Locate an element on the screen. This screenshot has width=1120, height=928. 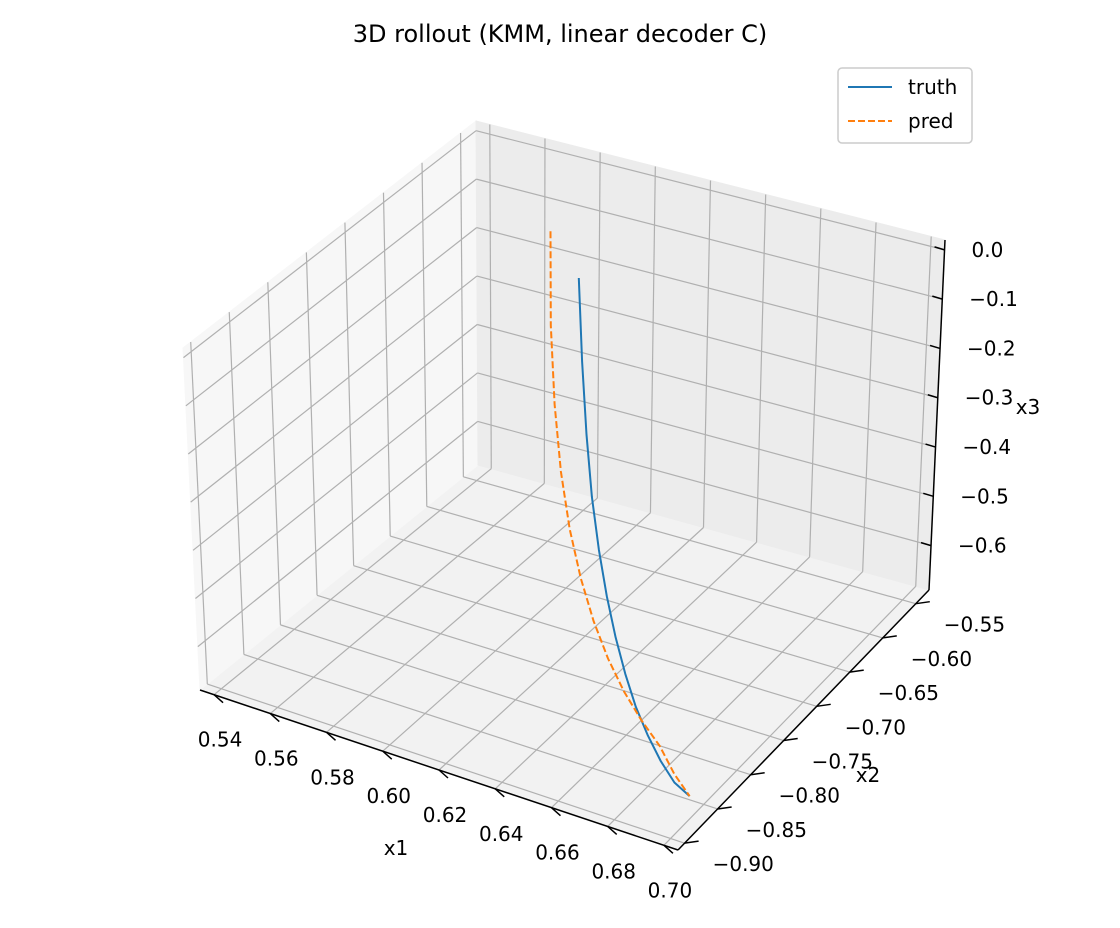
y-tick-label: −0.85 is located at coordinates (776, 830).